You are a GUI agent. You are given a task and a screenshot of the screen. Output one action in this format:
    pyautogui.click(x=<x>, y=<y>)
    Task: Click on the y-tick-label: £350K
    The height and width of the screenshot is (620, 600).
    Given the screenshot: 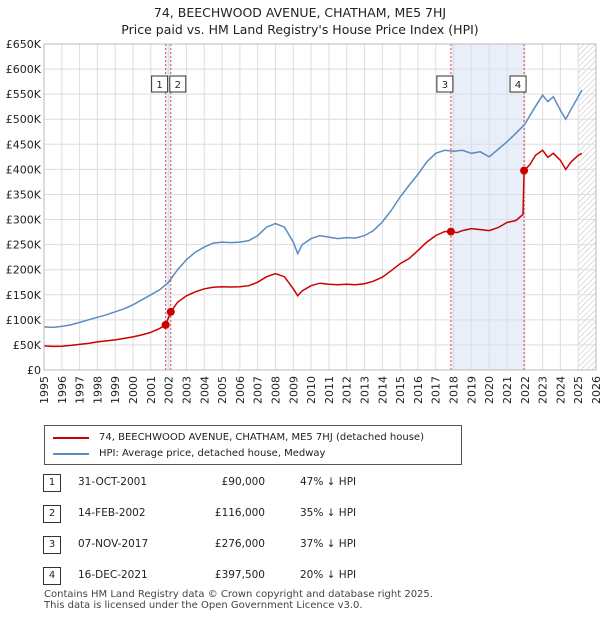 What is the action you would take?
    pyautogui.click(x=24, y=194)
    